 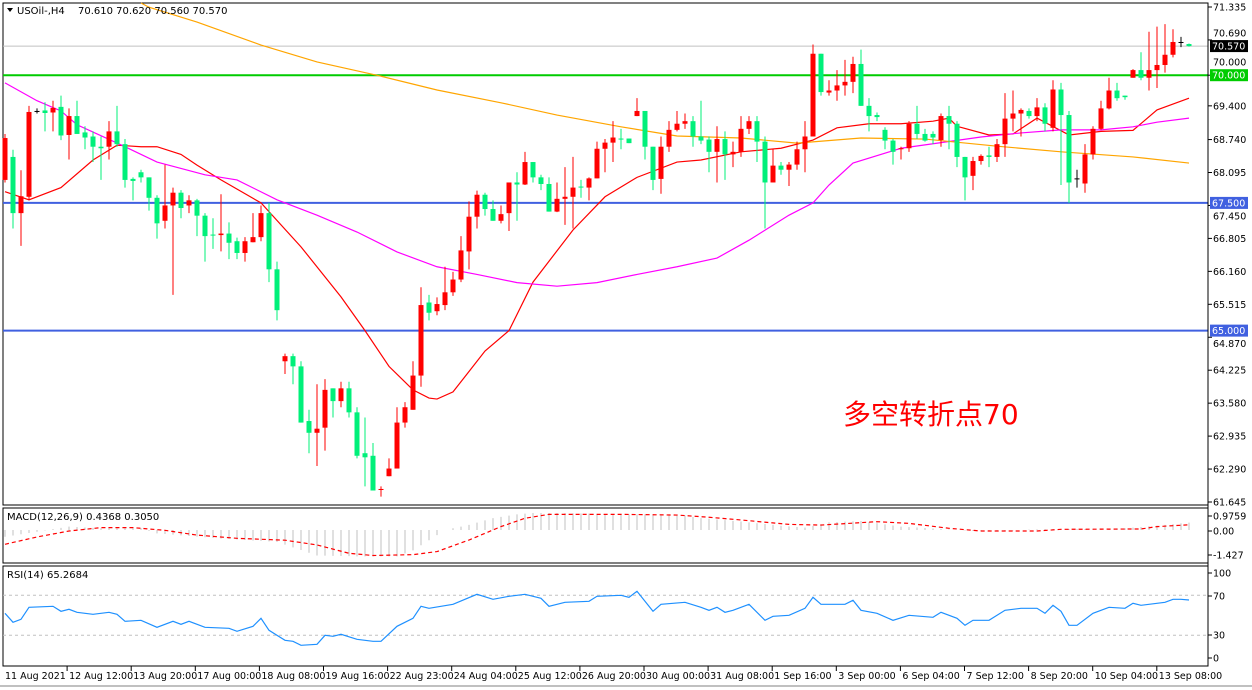 I want to click on level-label: 70.570, so click(x=1228, y=47).